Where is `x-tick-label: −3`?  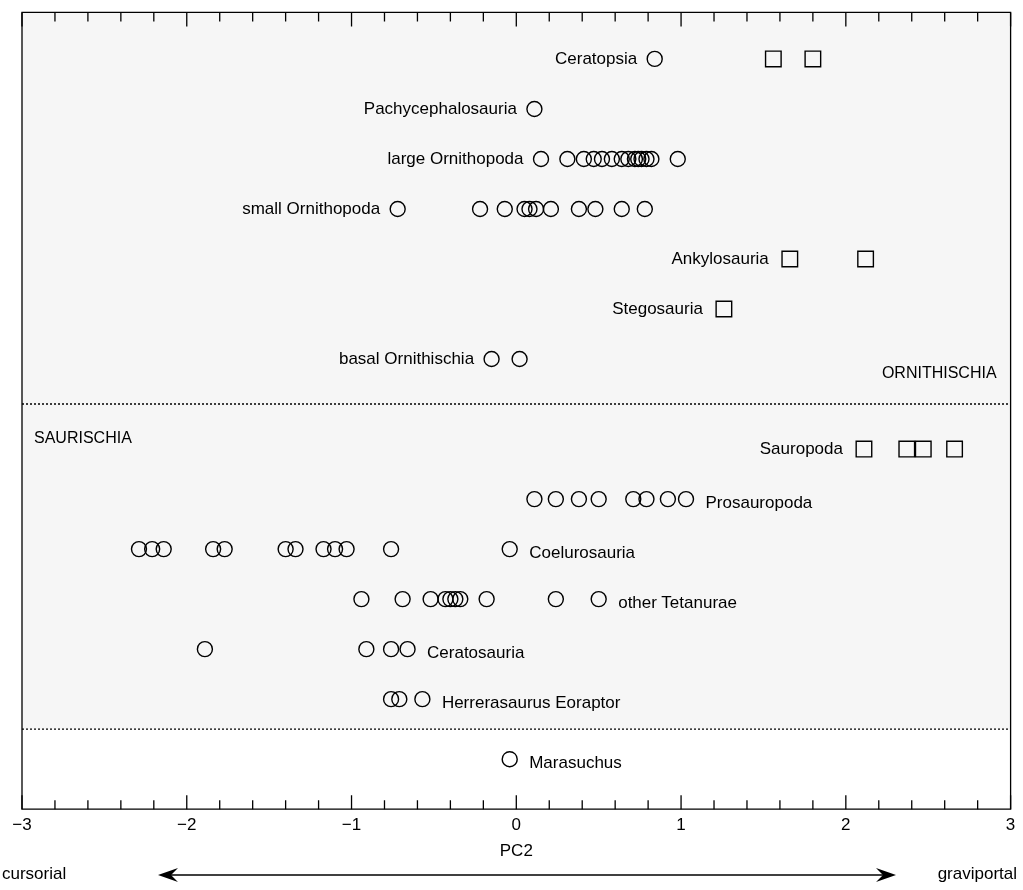
x-tick-label: −3 is located at coordinates (22, 825).